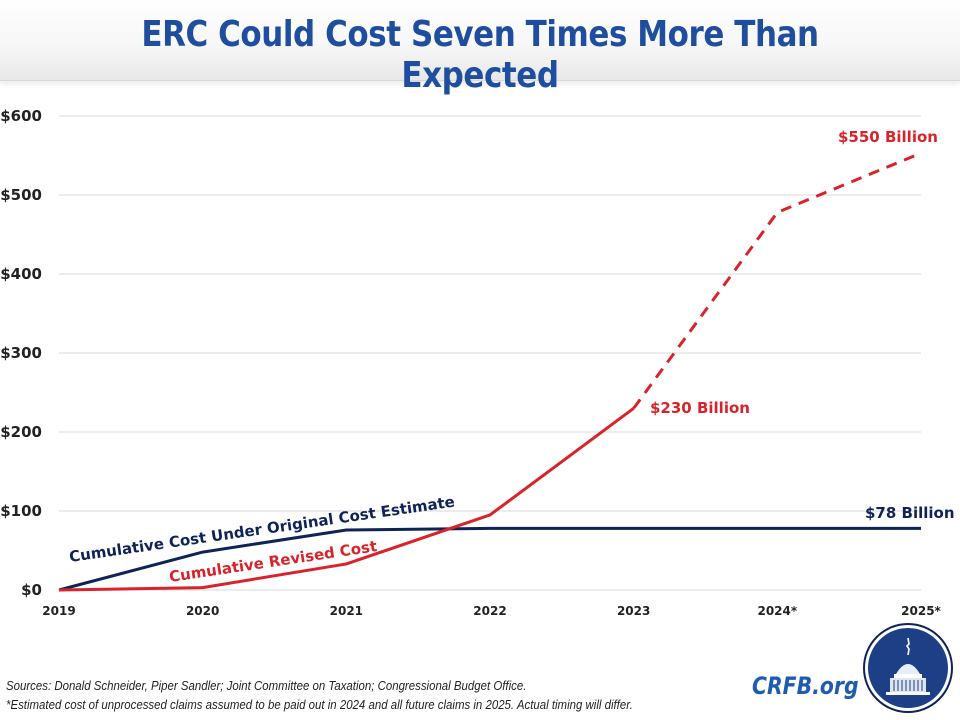 The image size is (960, 720). I want to click on y-tick-label: $400, so click(21, 274).